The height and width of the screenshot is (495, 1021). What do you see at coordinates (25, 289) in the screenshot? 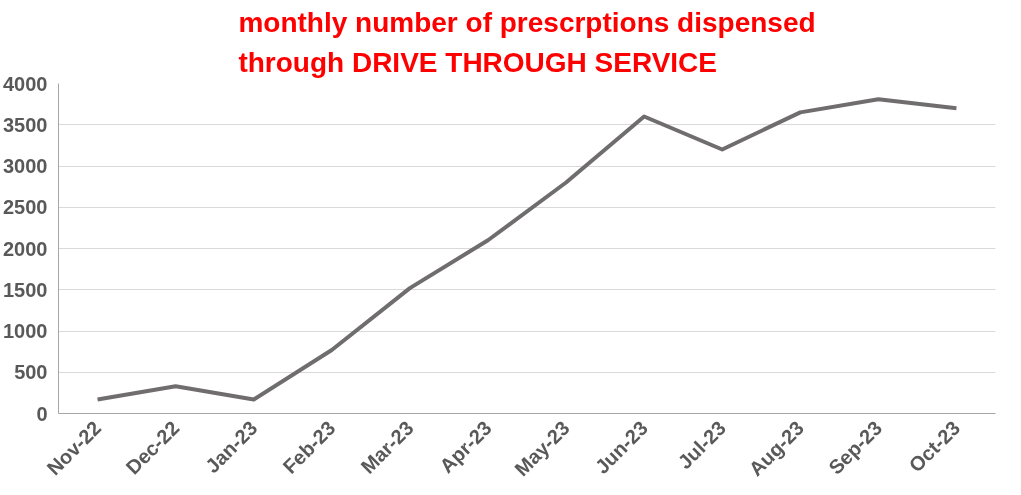
I see `y-tick-label: 1500` at bounding box center [25, 289].